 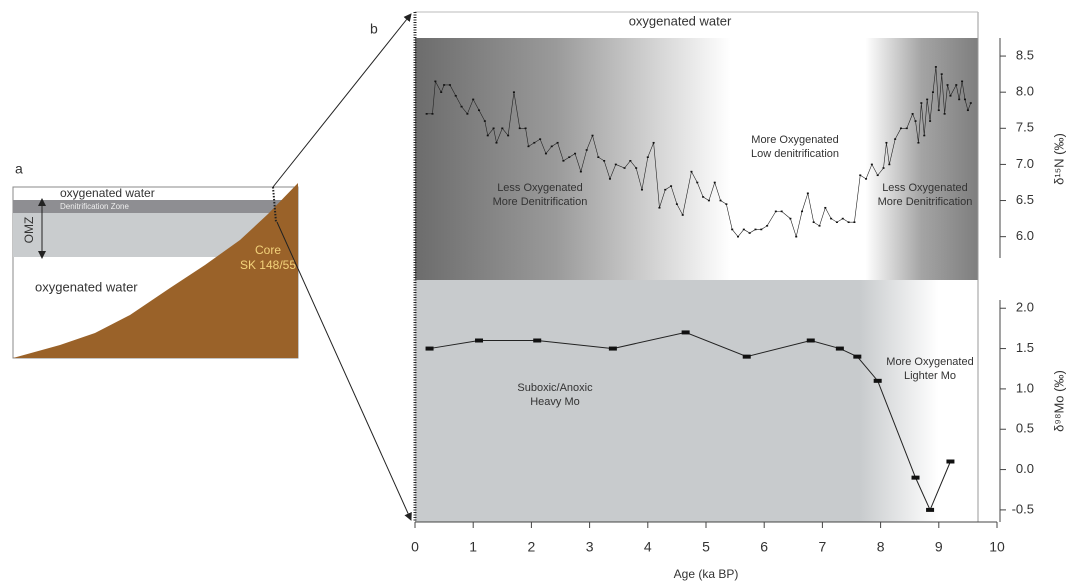 What do you see at coordinates (881, 547) in the screenshot?
I see `x-tick-label: 8` at bounding box center [881, 547].